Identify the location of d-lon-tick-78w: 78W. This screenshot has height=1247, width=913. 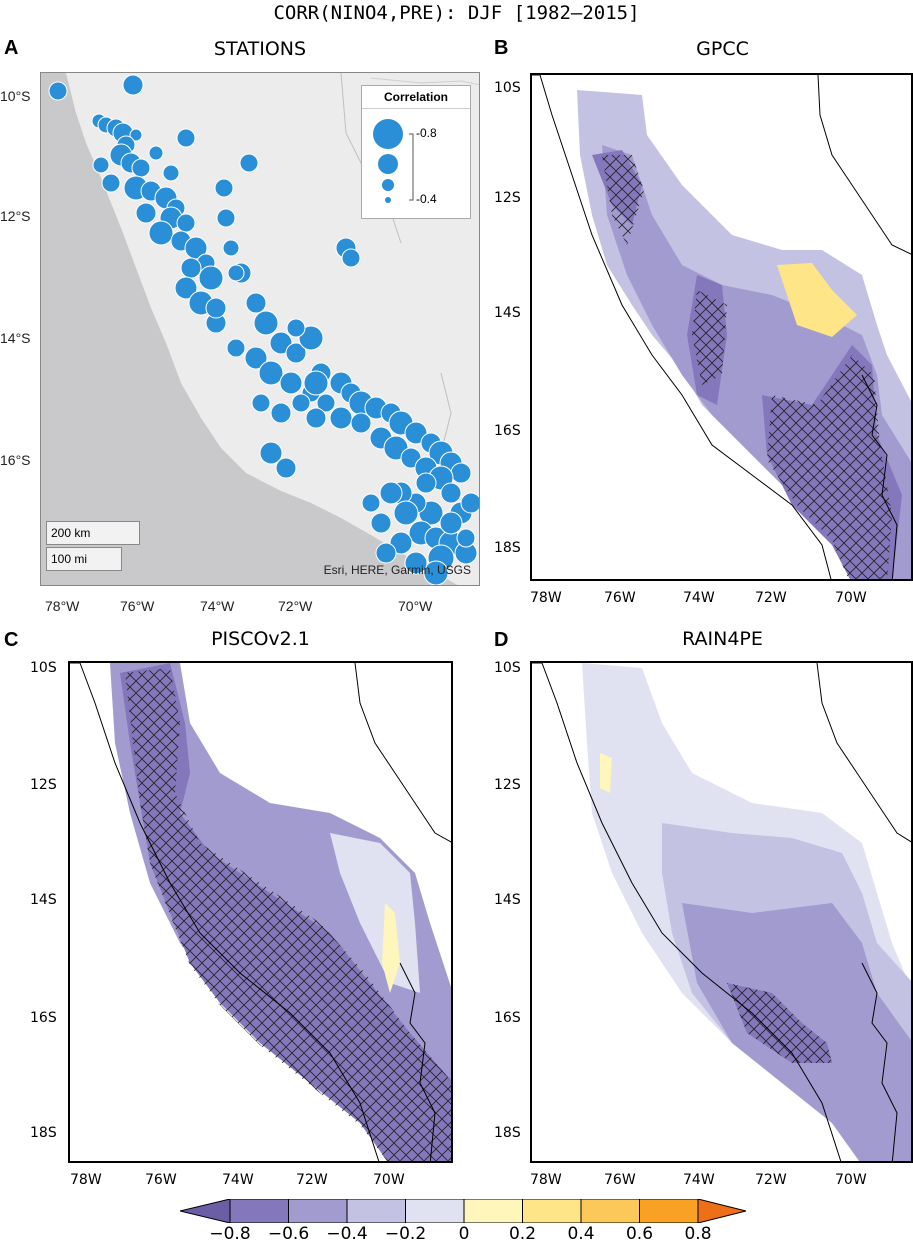
(546, 1180).